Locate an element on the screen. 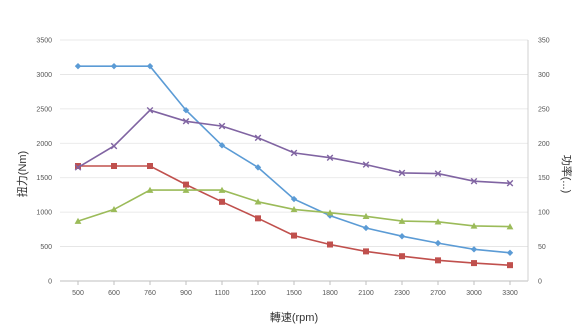  x-tick-label: 600 is located at coordinates (114, 293).